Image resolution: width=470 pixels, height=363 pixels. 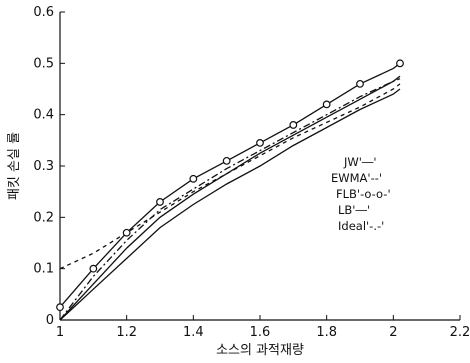 I want to click on x-ticks: 1 1.2 1.4 1.6 1.8 2 2.2, so click(x=263, y=327).